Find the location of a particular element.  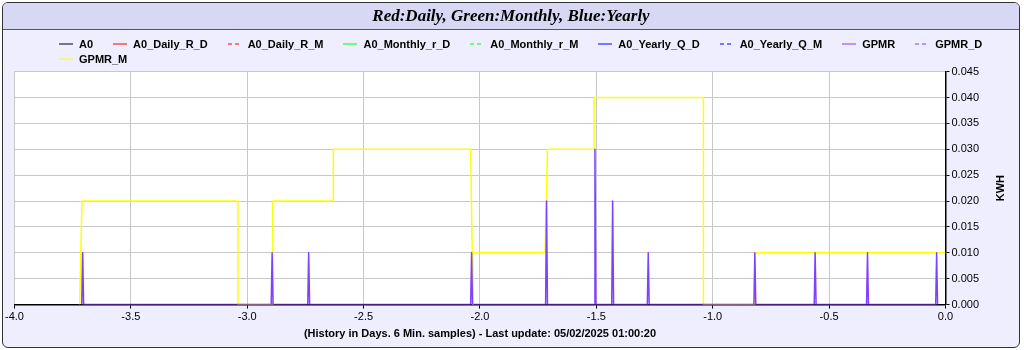

legend-label: A0_Yearly_Q_D is located at coordinates (659, 44).